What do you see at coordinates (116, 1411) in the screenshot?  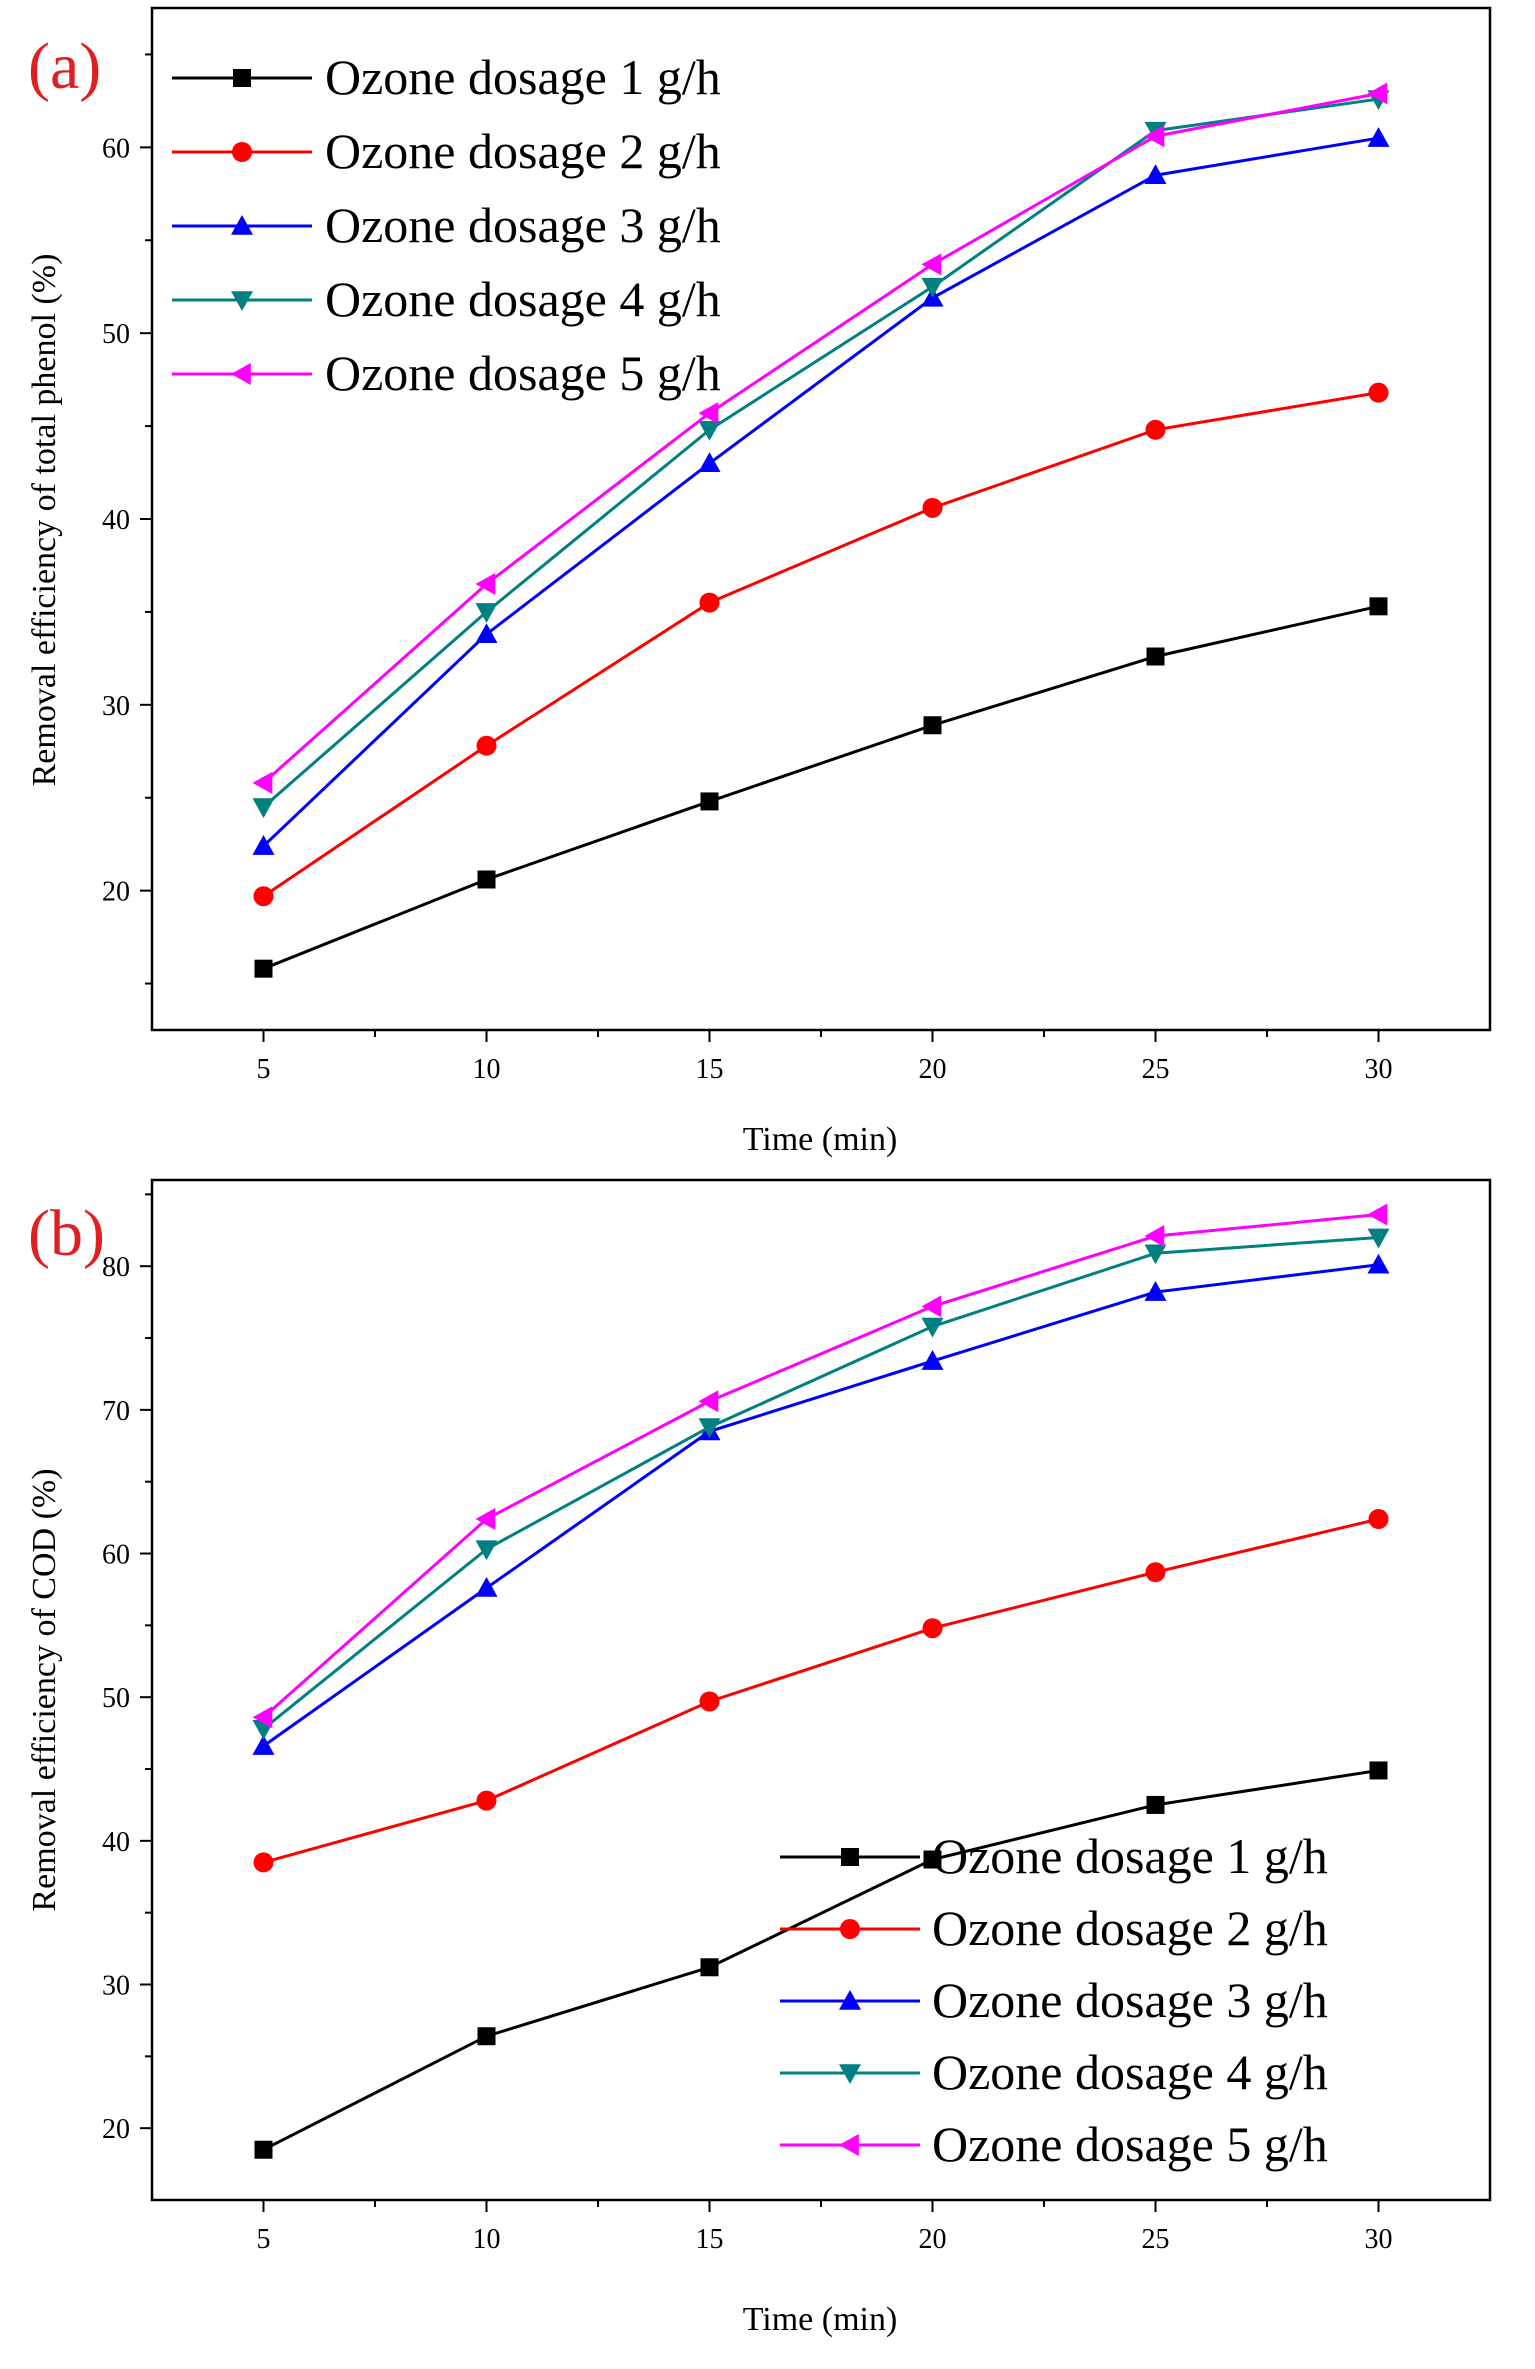 I see `y-tick-label: 70` at bounding box center [116, 1411].